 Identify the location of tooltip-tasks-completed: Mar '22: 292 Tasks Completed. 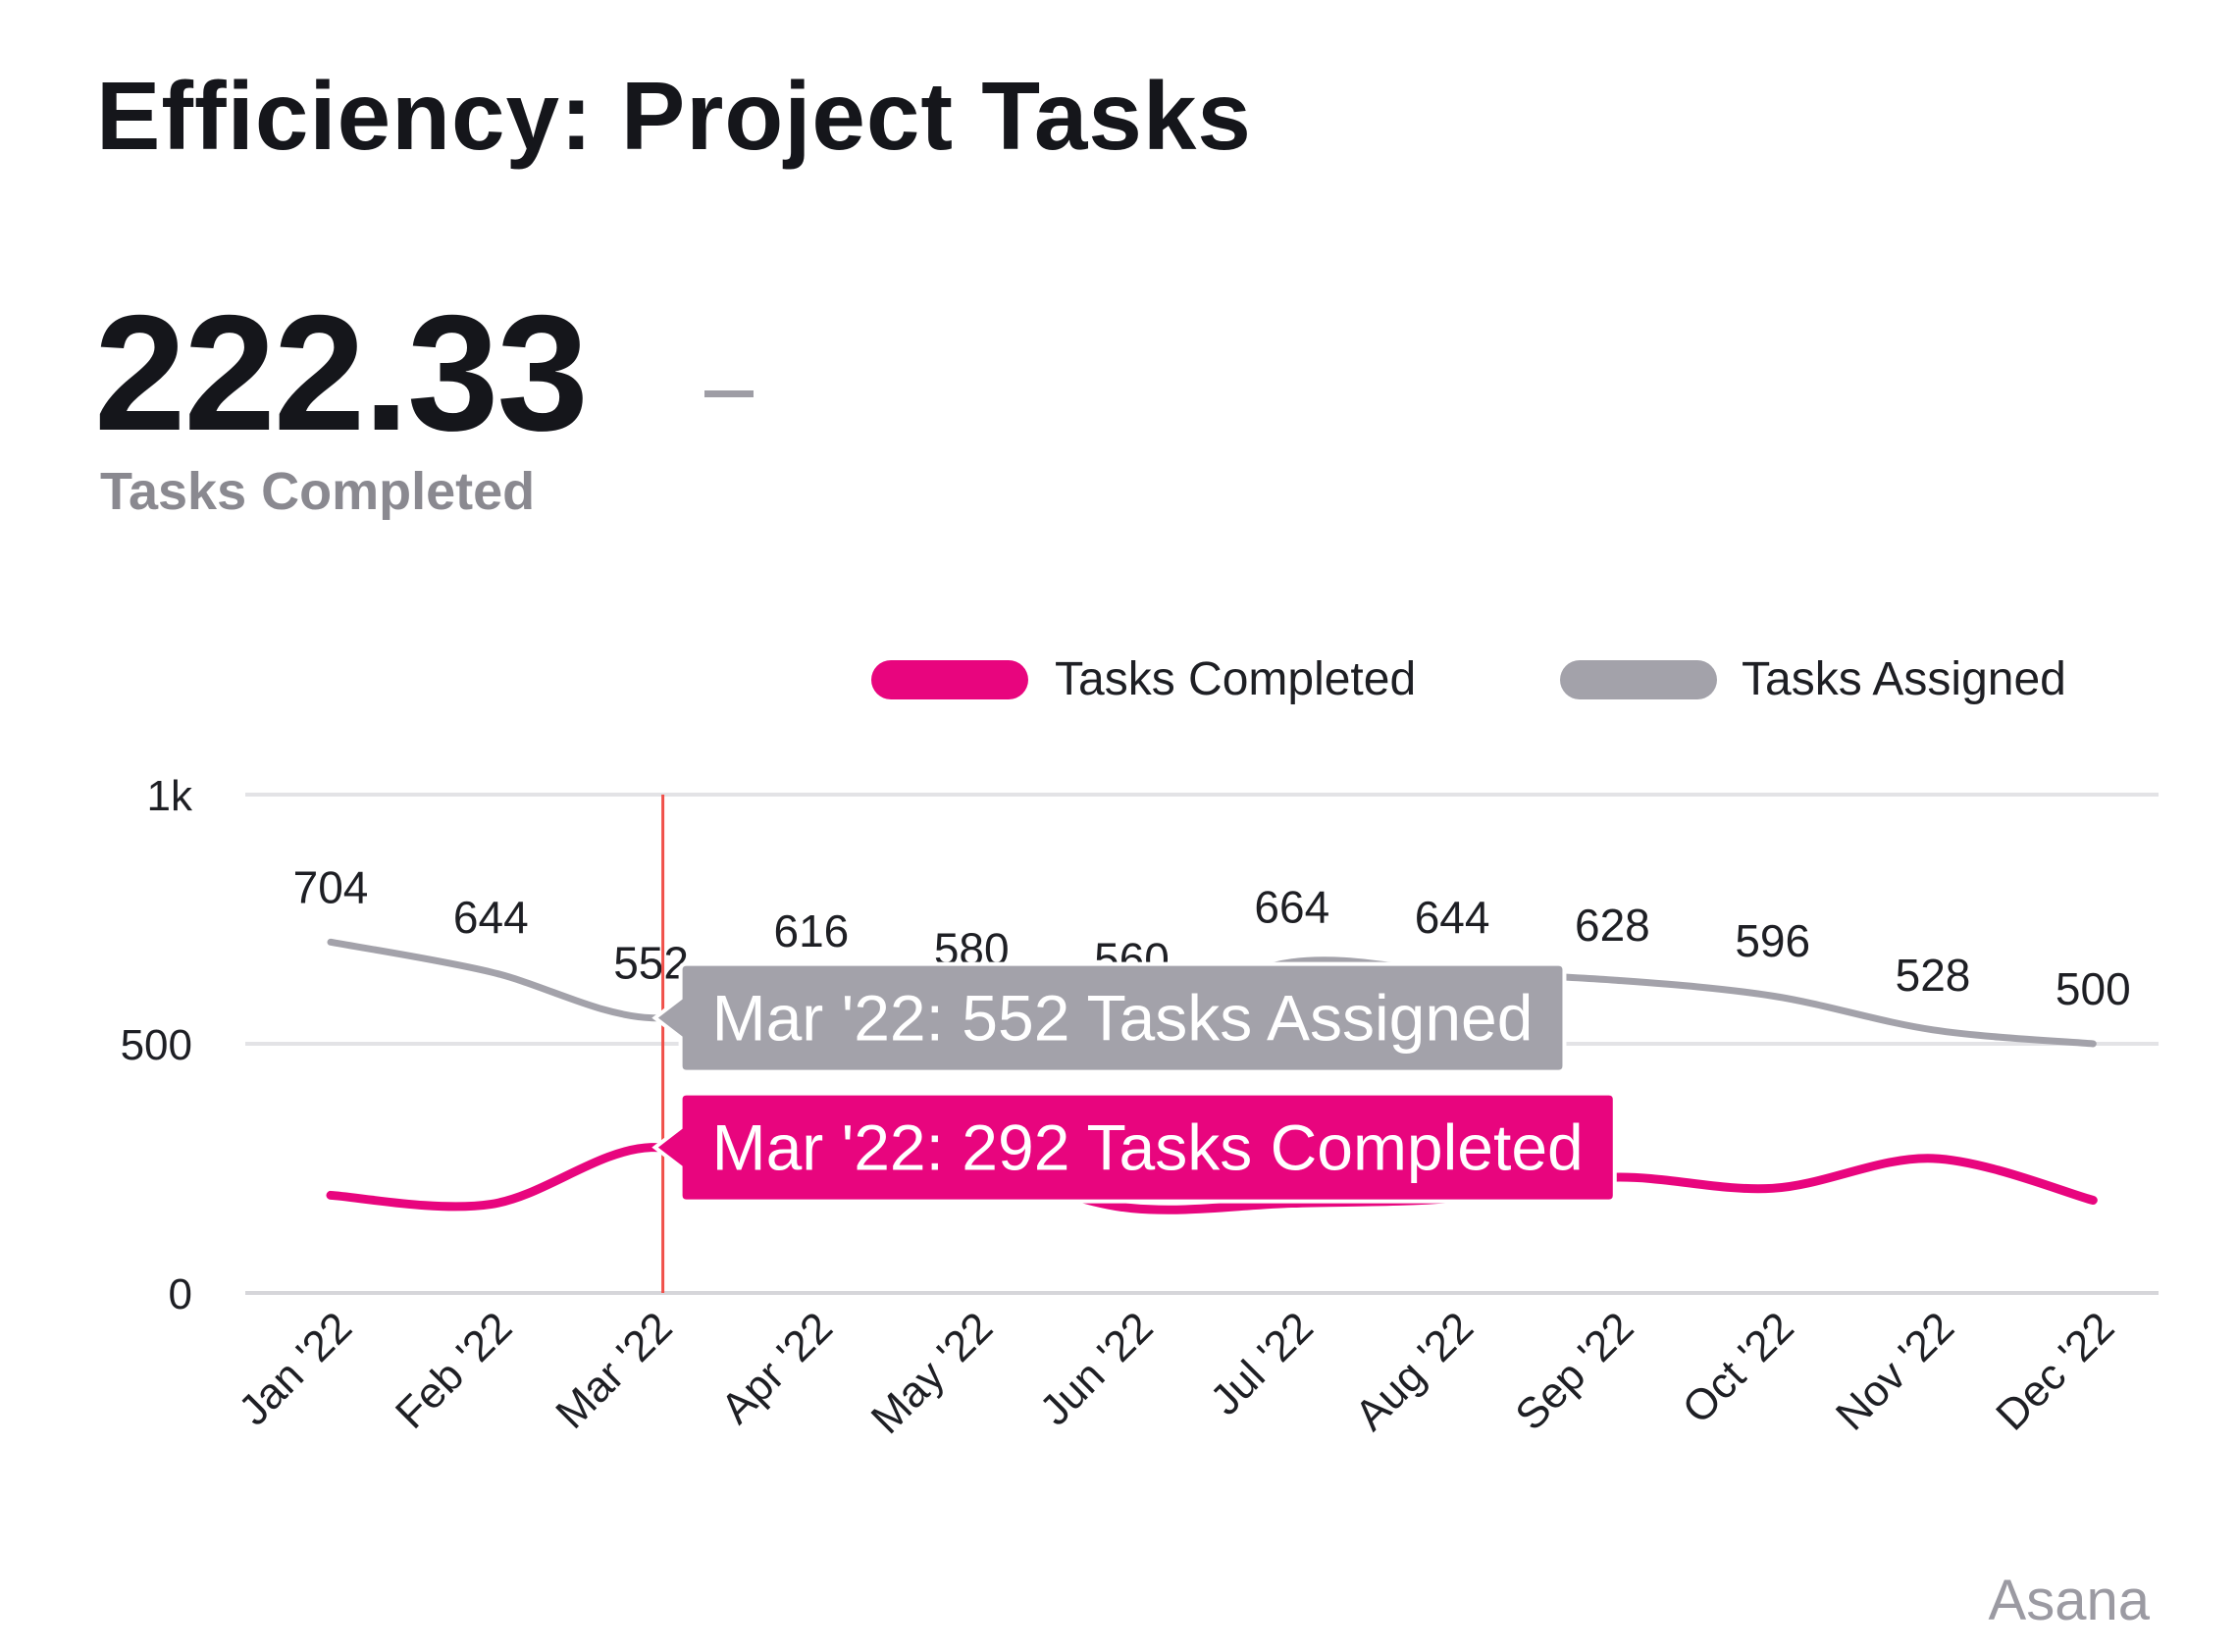
(1134, 1147).